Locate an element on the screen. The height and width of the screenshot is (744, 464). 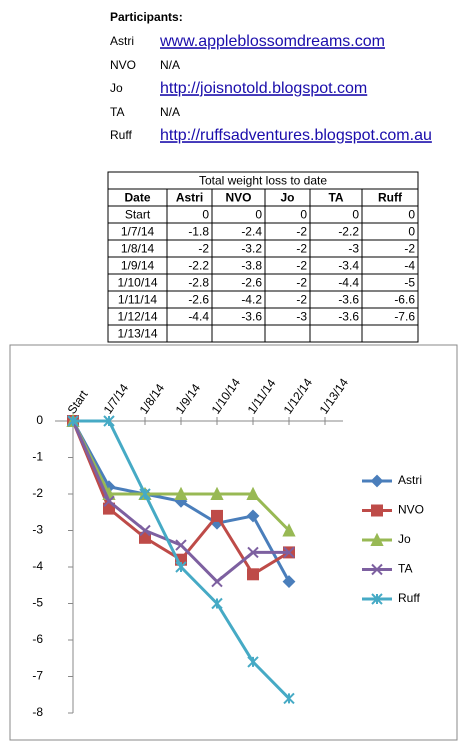
header-text: Astri is located at coordinates (189, 198).